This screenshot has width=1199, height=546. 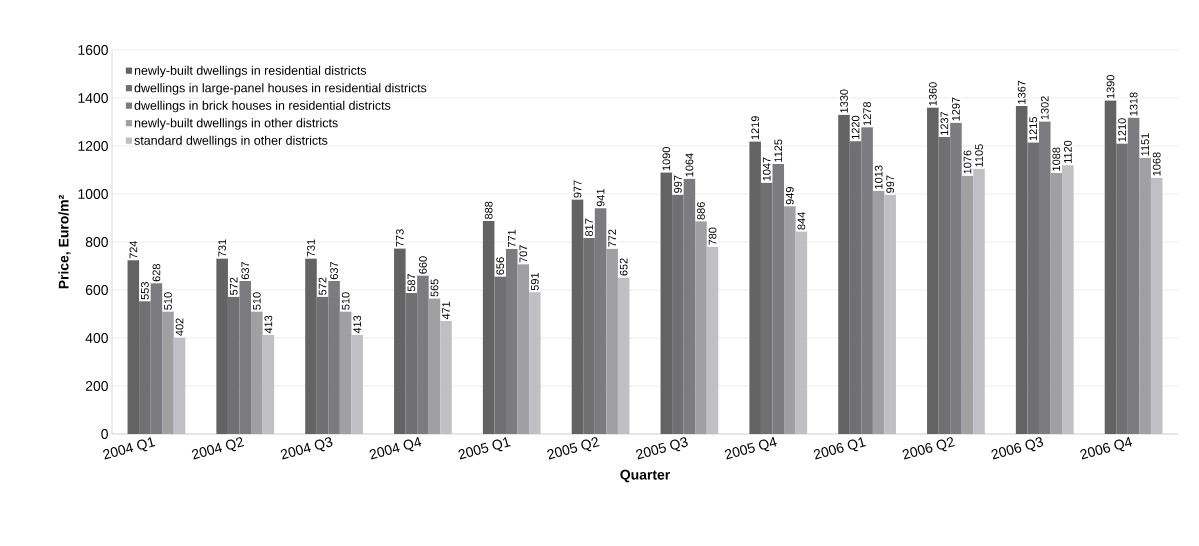 I want to click on data-label: 817, so click(x=589, y=227).